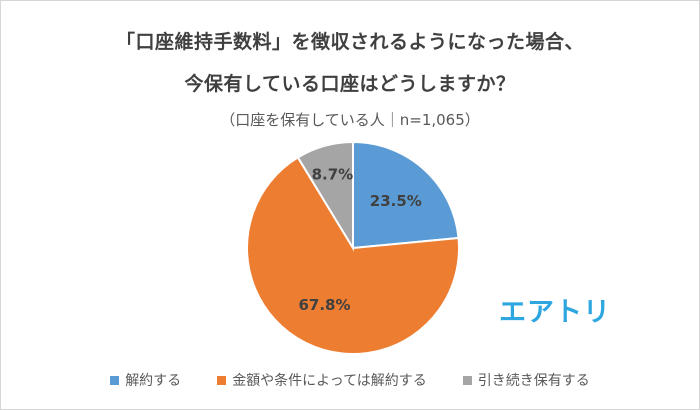 Image resolution: width=700 pixels, height=410 pixels. What do you see at coordinates (333, 175) in the screenshot?
I see `data-label-keep: 8.7%` at bounding box center [333, 175].